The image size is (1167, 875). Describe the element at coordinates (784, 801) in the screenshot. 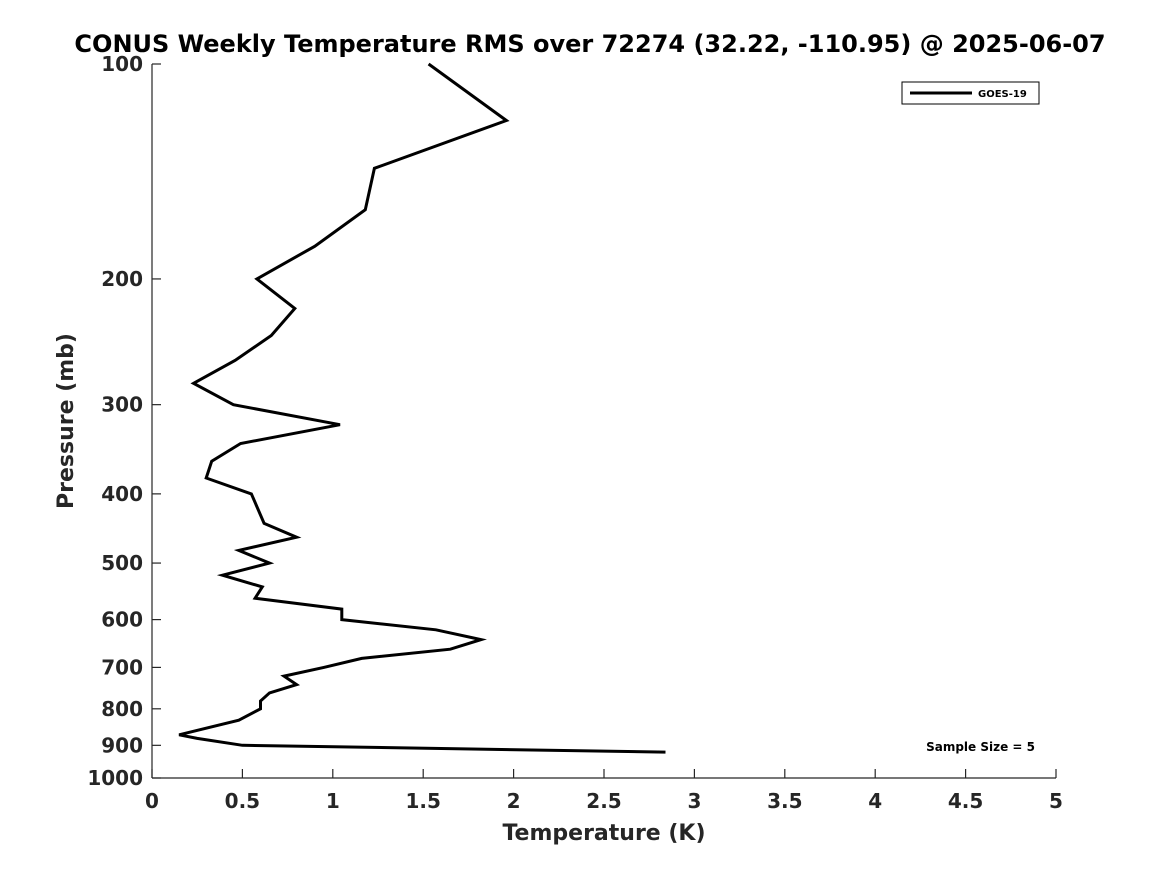

I see `x-tick-label: 3.5` at that location.